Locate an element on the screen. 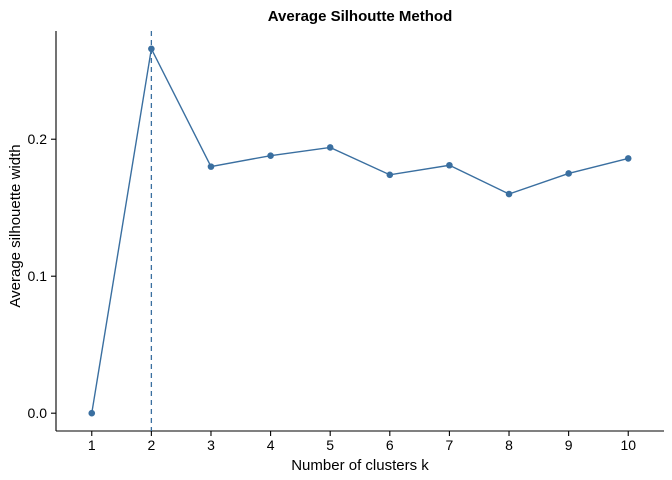  x-tick-label: 7 is located at coordinates (450, 445).